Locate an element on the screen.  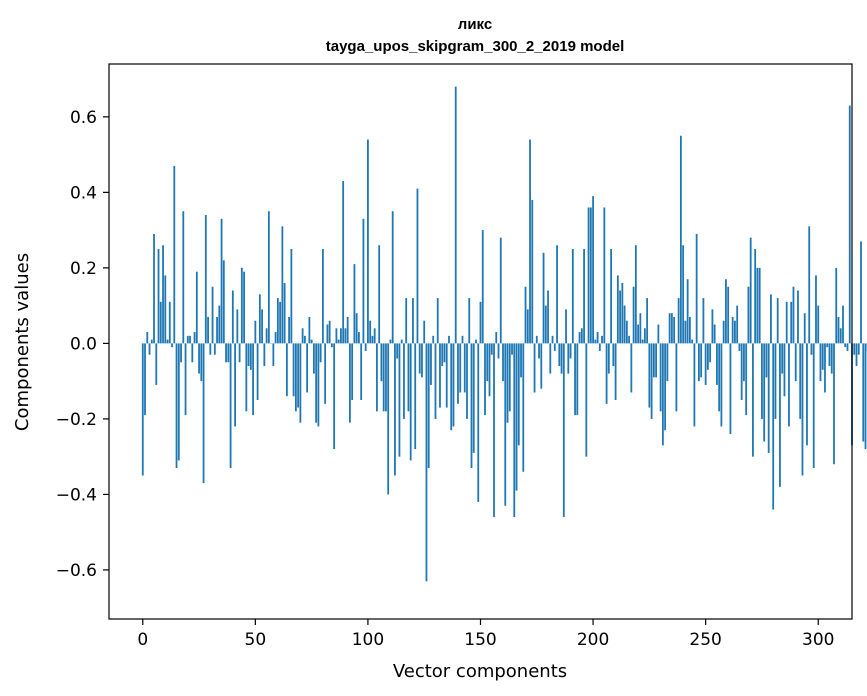
y-tick-label: 0.4 is located at coordinates (83, 193).